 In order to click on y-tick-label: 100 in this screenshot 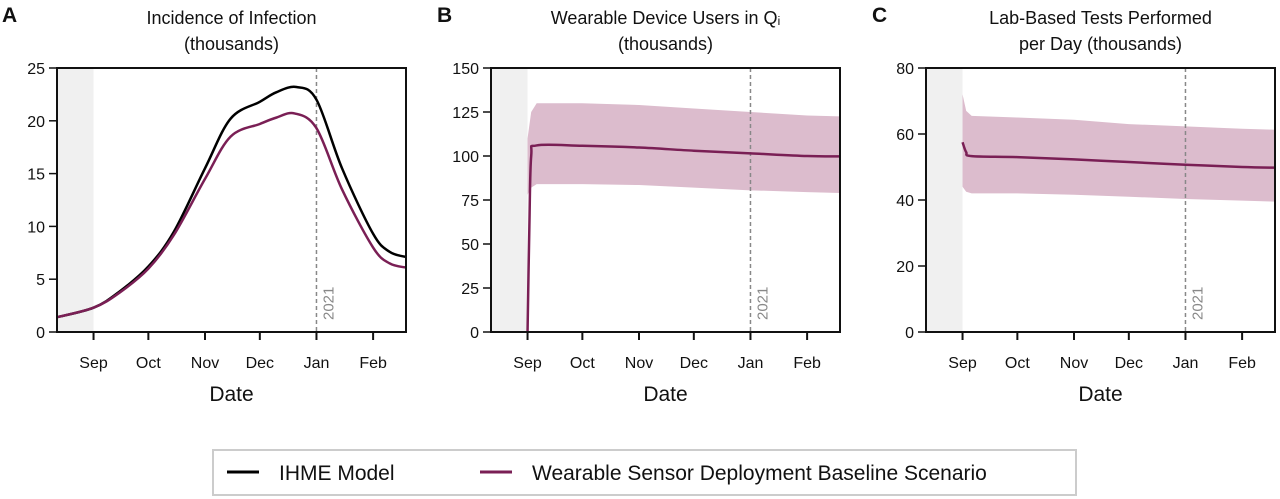, I will do `click(465, 157)`.